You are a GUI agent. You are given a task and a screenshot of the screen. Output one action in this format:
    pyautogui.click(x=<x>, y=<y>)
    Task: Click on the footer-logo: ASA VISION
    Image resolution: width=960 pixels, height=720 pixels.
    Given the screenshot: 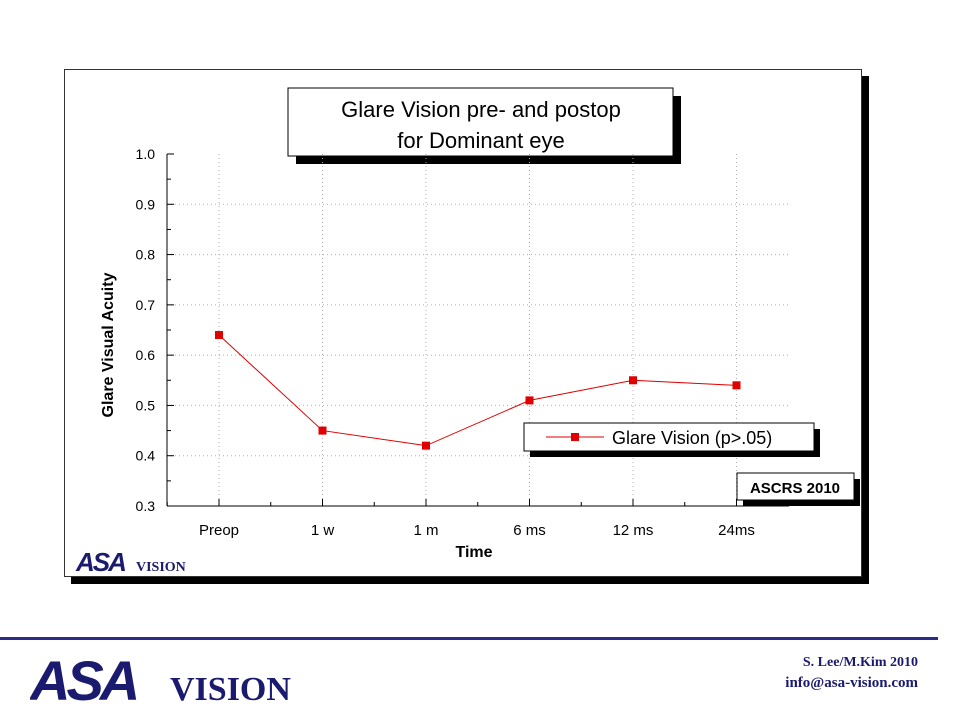 What is the action you would take?
    pyautogui.click(x=160, y=678)
    